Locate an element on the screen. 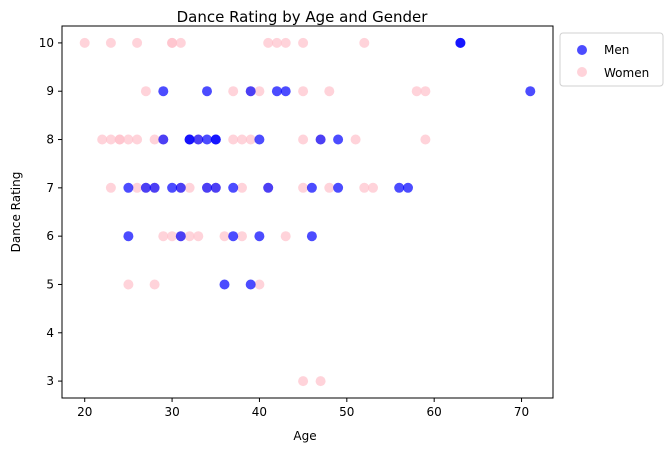 The image size is (672, 455). y-tick-label: 7 is located at coordinates (50, 188).